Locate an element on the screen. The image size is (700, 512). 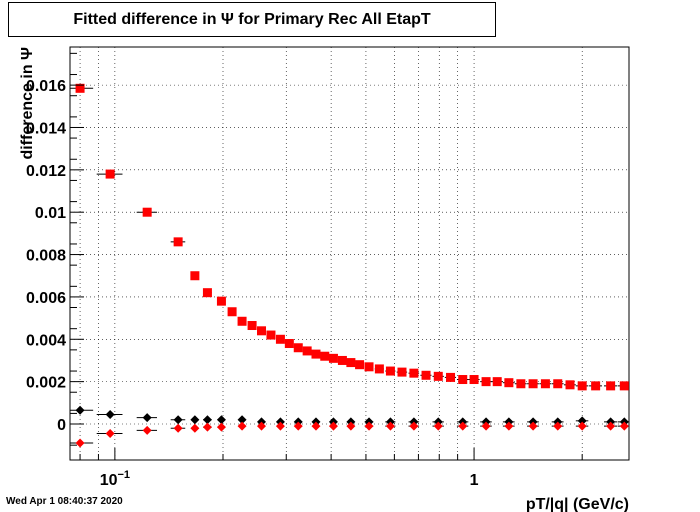
y-tick-label: 0.002 is located at coordinates (46, 383).